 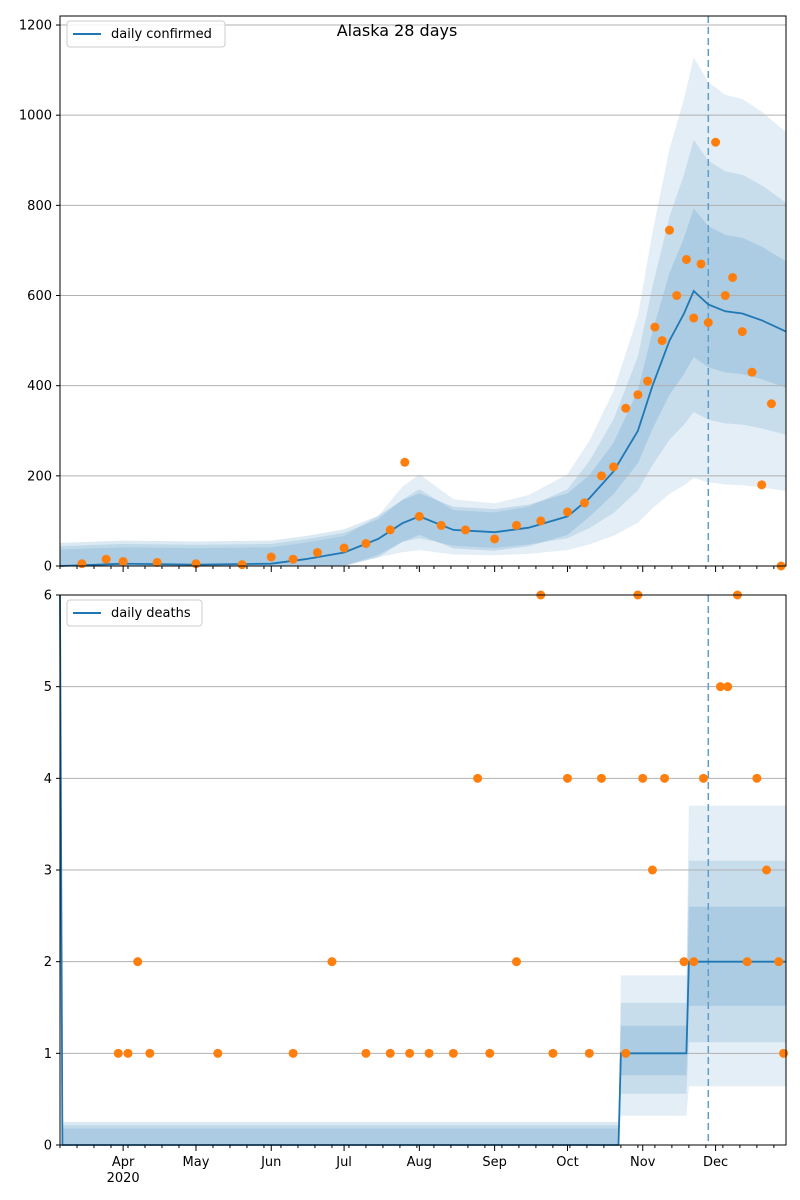 I want to click on x-tick-year-label: 2020, so click(x=123, y=1178).